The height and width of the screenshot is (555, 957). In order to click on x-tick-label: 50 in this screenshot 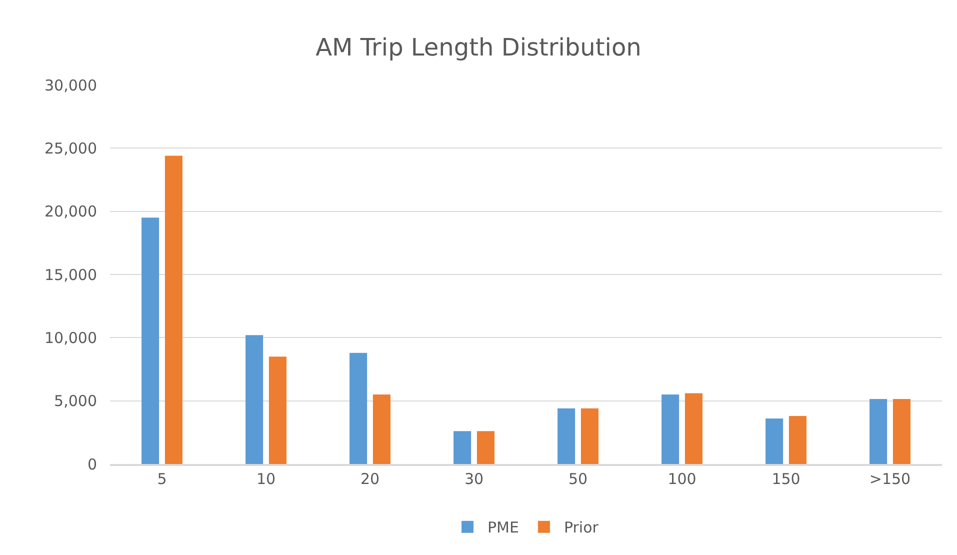, I will do `click(578, 479)`.